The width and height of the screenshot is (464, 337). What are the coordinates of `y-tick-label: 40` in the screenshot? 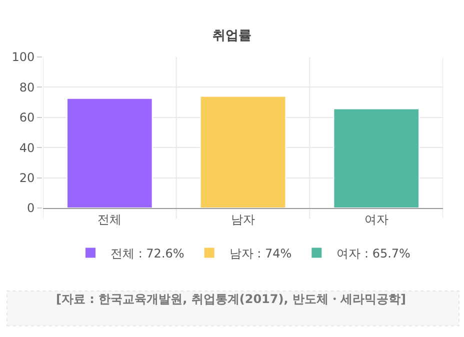 It's located at (27, 147).